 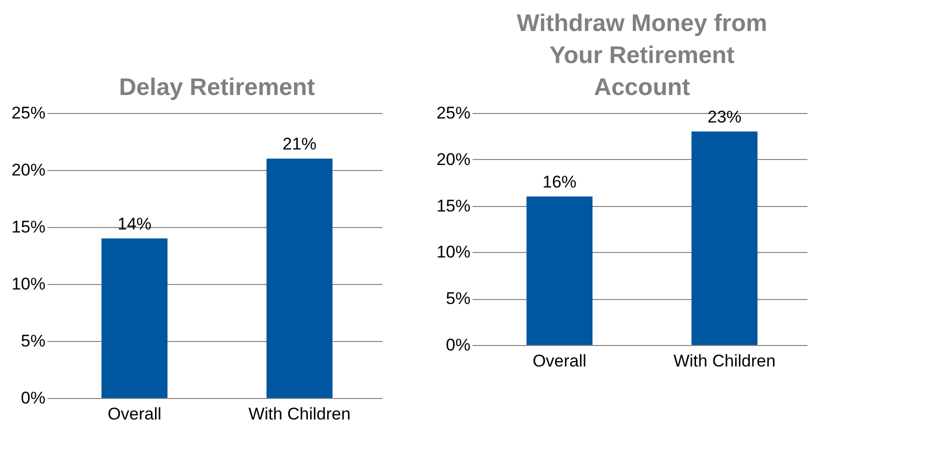 What do you see at coordinates (299, 144) in the screenshot?
I see `data-label: 21%` at bounding box center [299, 144].